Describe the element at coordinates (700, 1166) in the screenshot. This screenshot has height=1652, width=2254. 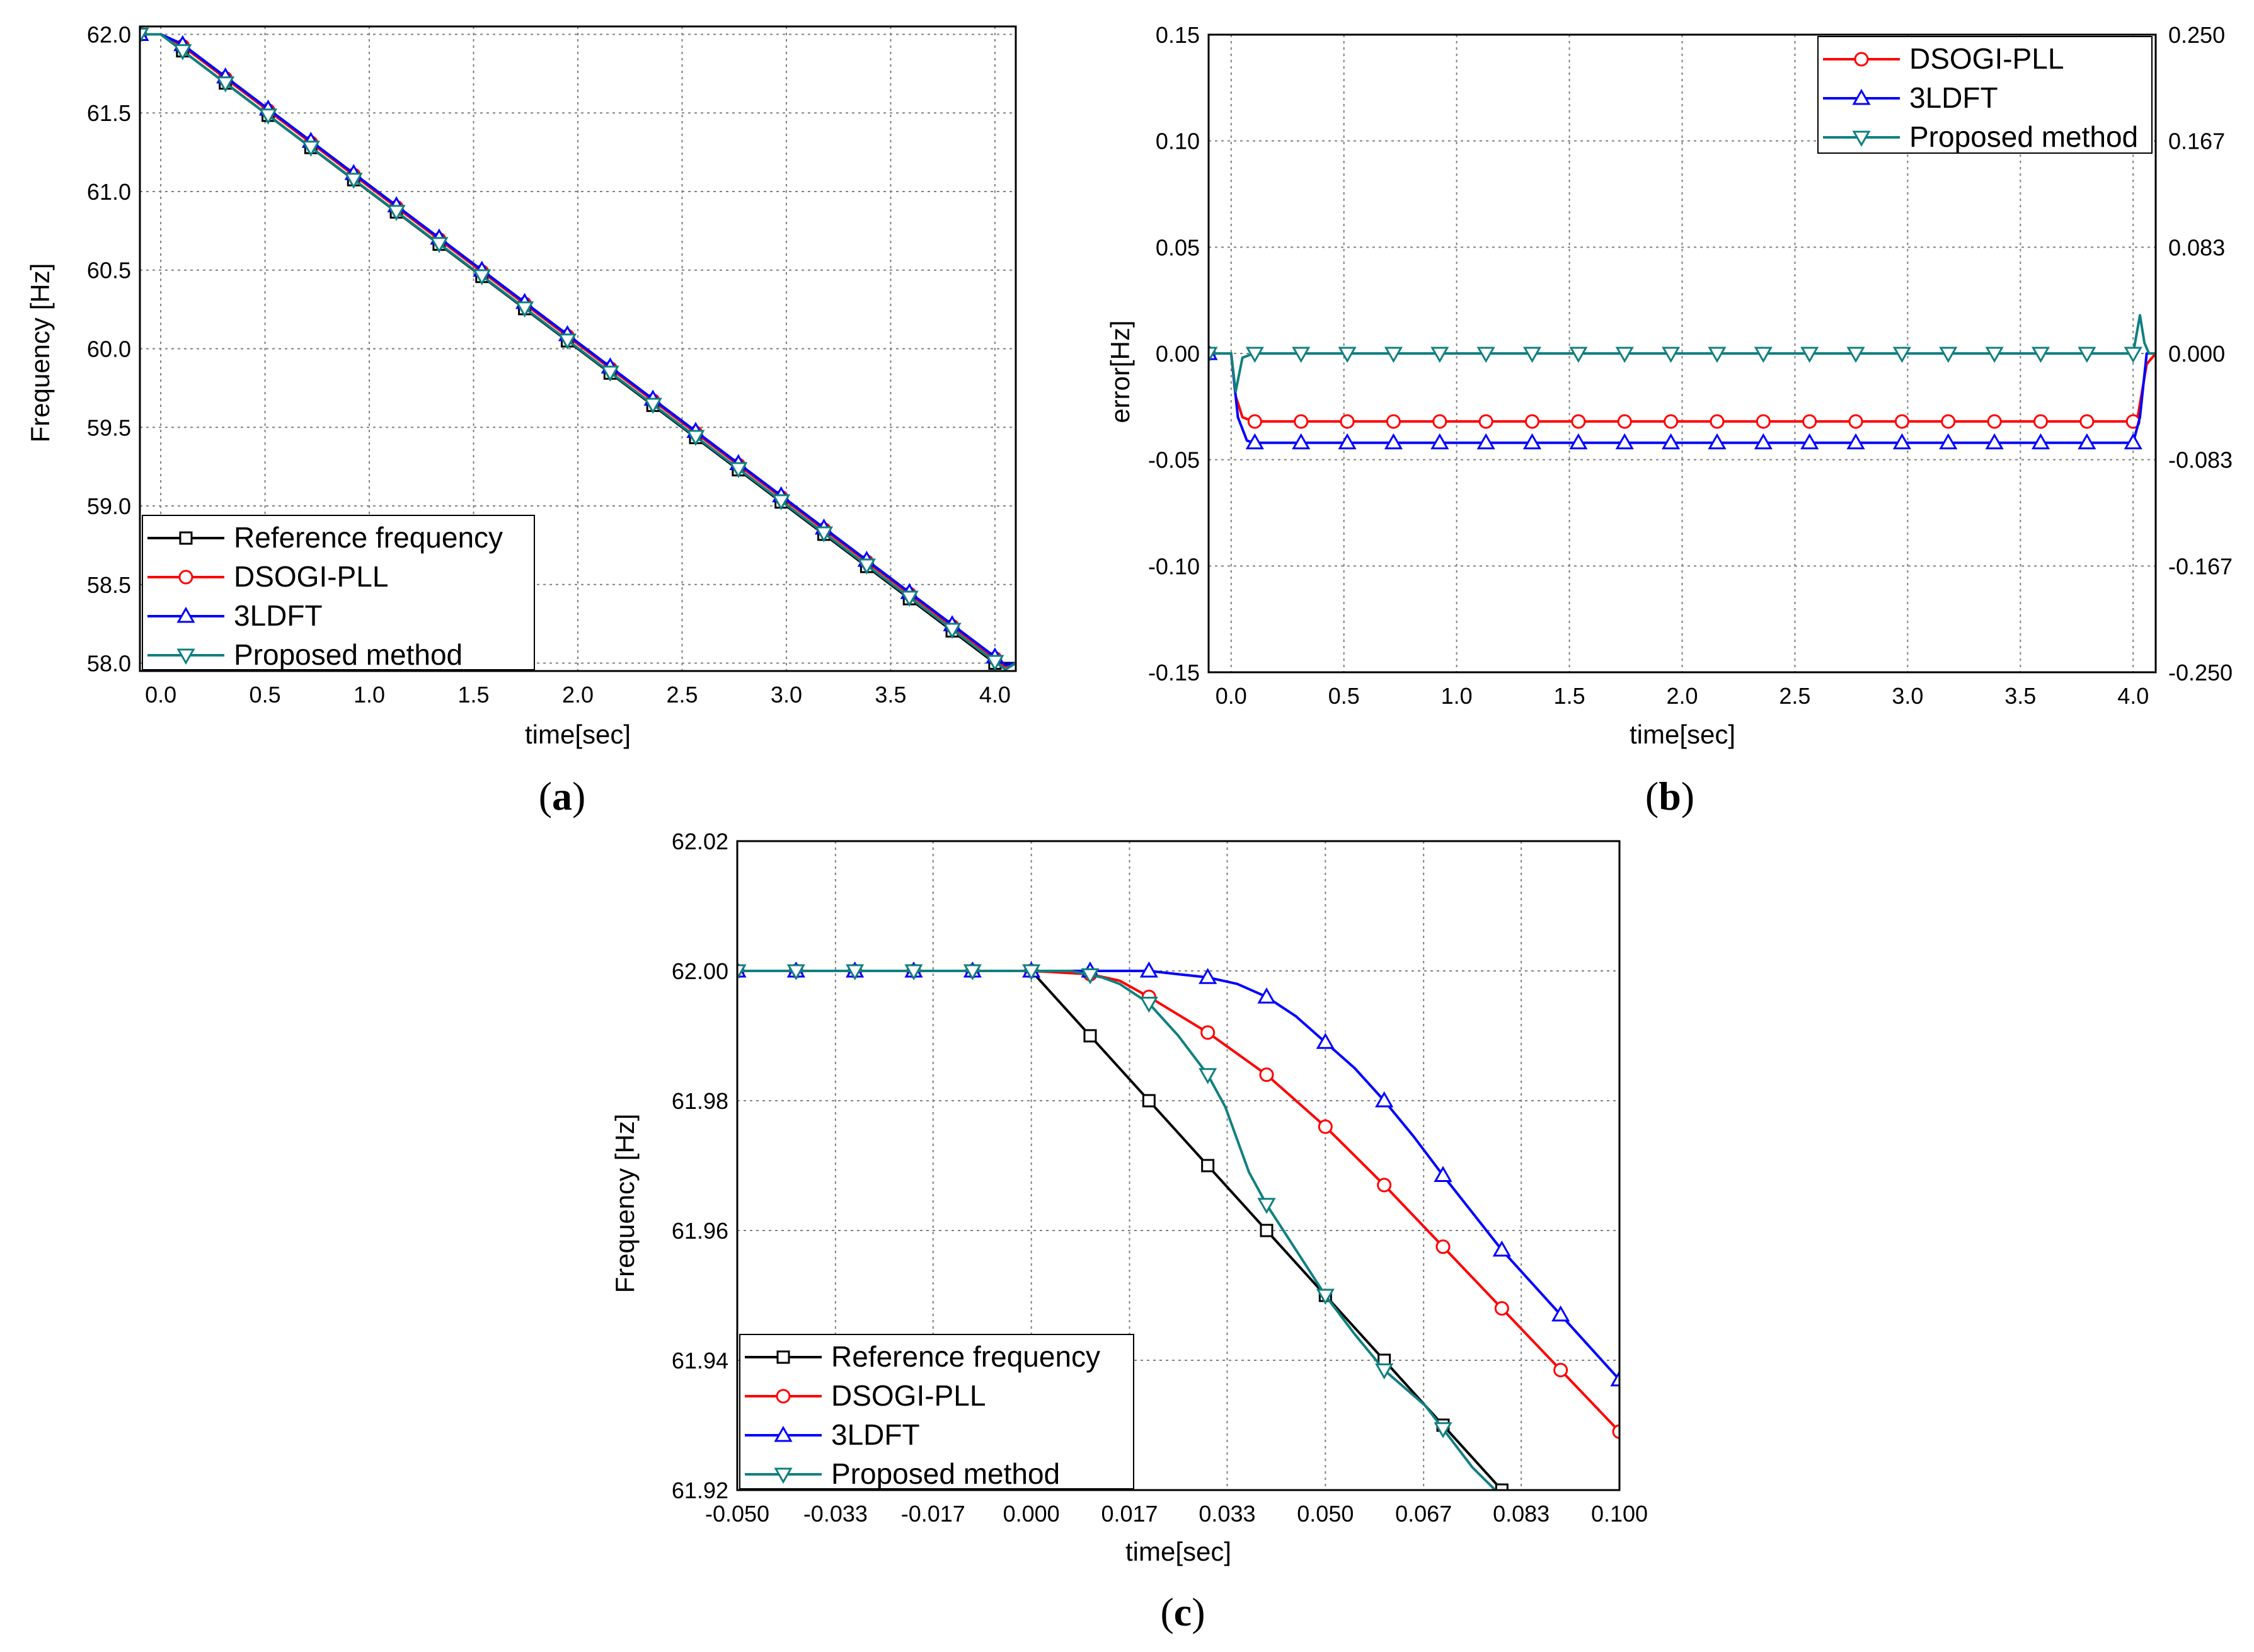
I see `chart-c-y-ticks: 62.02 62.00 61.98 61.96 61.94 61.92` at that location.